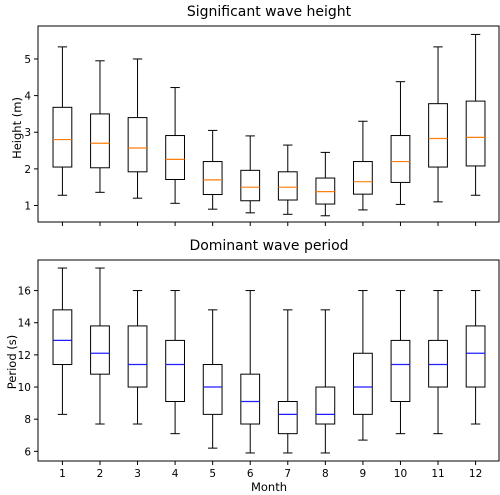 This screenshot has height=495, width=500. Describe the element at coordinates (269, 487) in the screenshot. I see `month-xlabel: Month` at that location.